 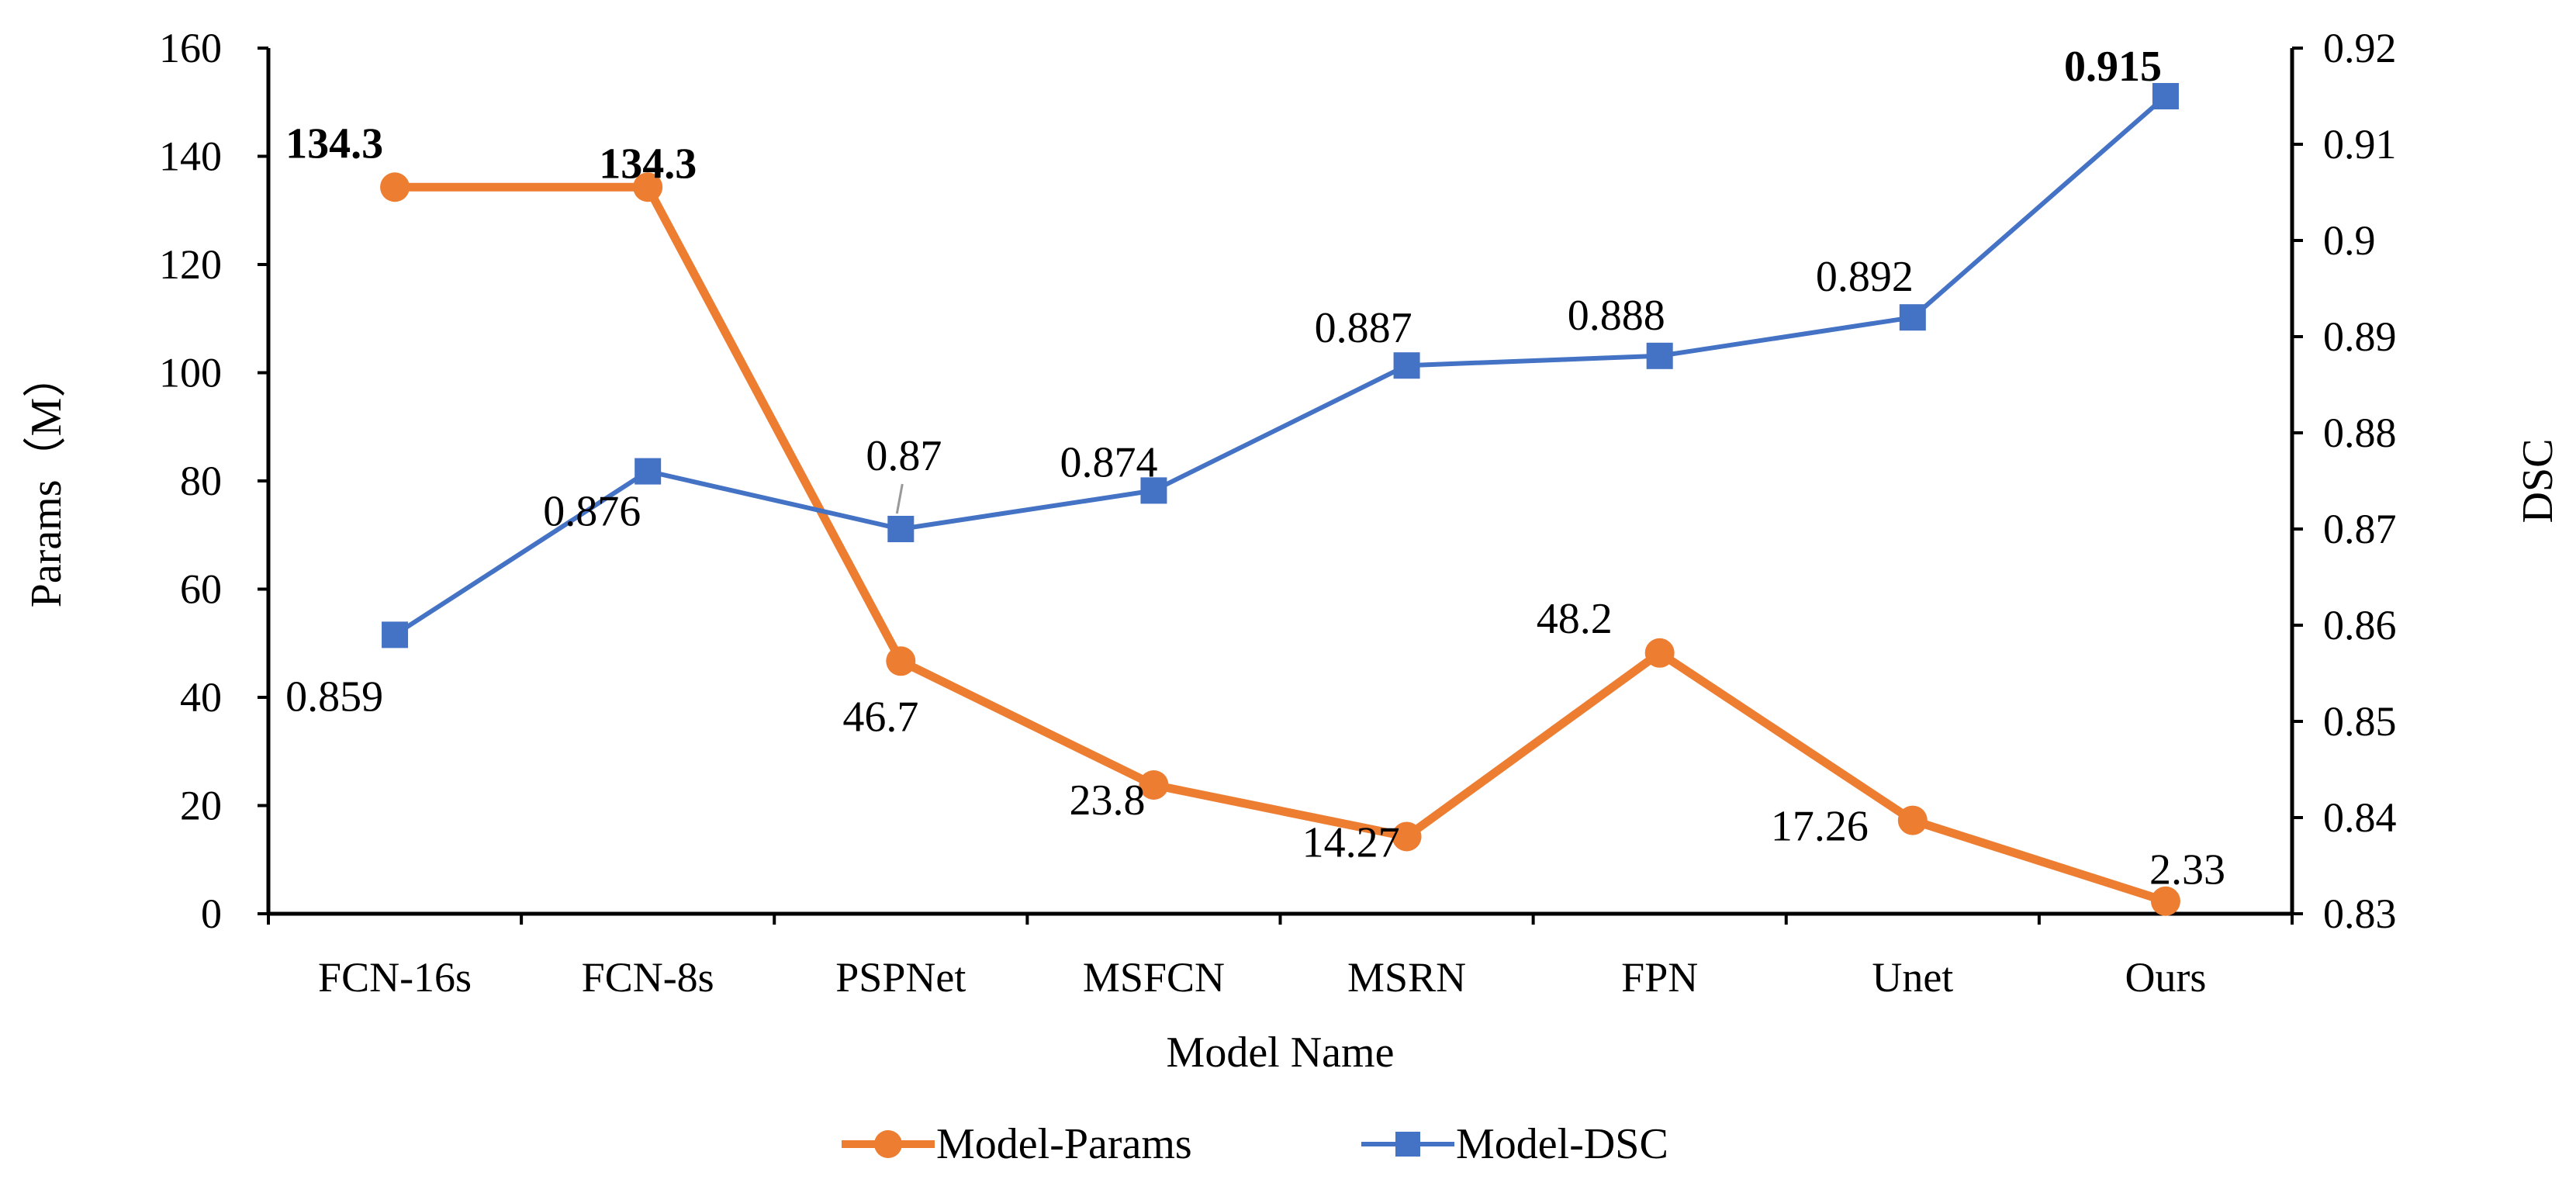 I want to click on model-params-data-label: 14.27, so click(x=1351, y=842).